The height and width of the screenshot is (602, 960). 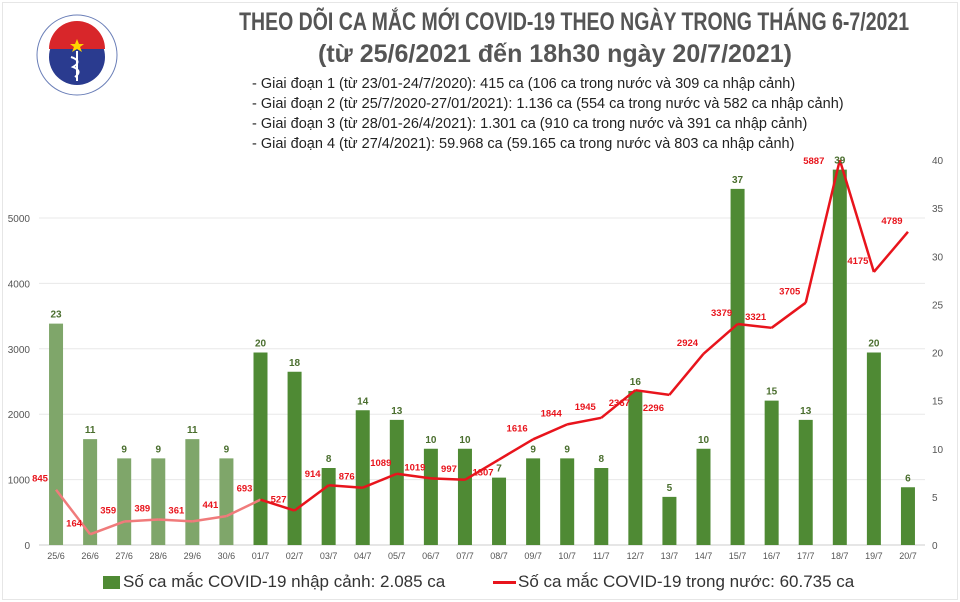 What do you see at coordinates (210, 505) in the screenshot?
I see `line-label: 441` at bounding box center [210, 505].